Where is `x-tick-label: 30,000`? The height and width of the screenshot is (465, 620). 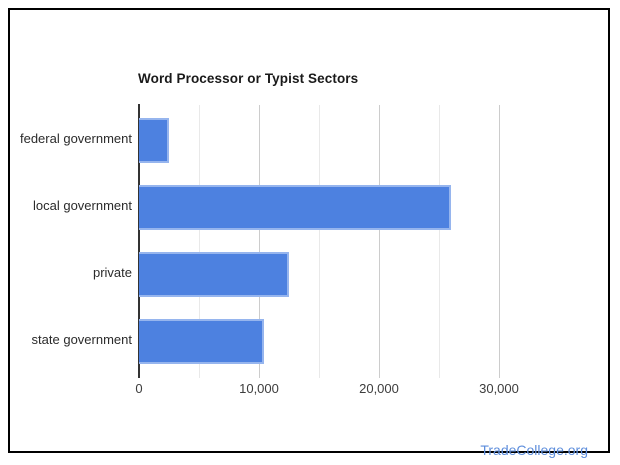 x-tick-label: 30,000 is located at coordinates (499, 388).